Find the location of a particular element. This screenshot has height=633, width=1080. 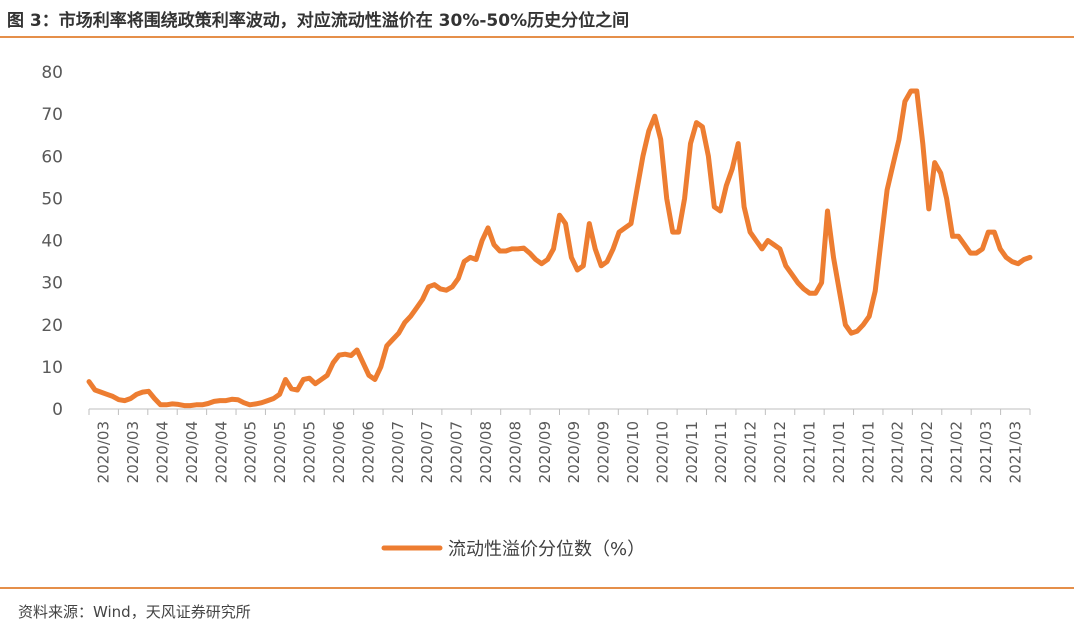

y-tick-label: 40 is located at coordinates (52, 242).